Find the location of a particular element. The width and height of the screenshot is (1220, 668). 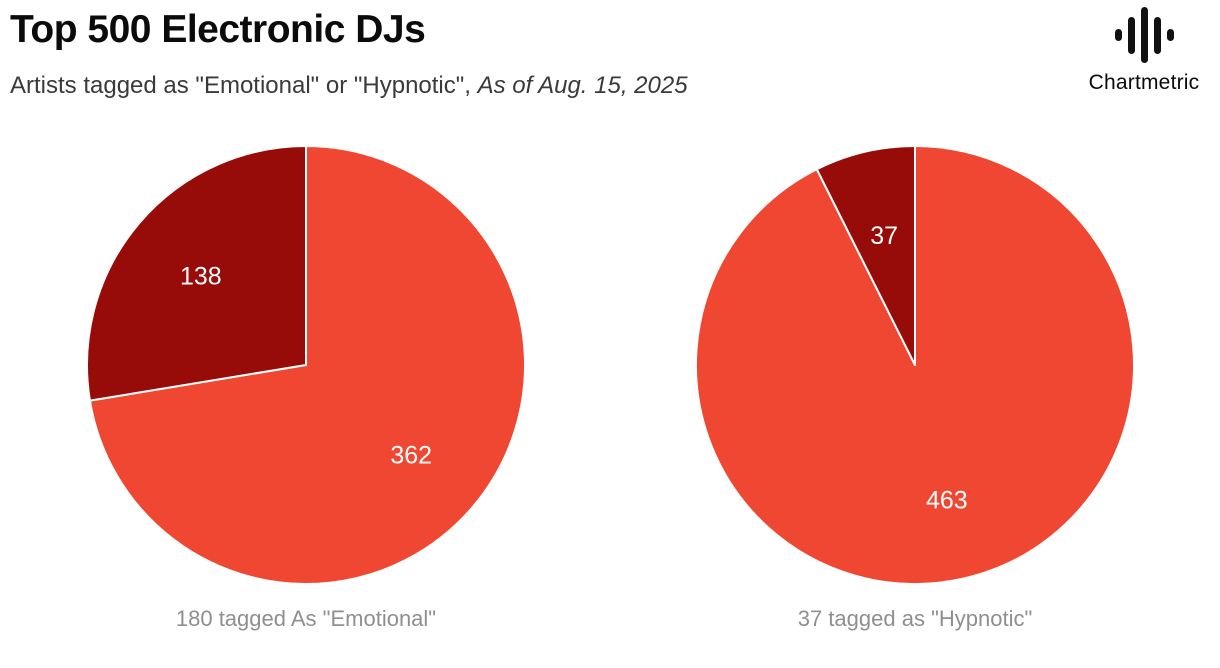

pie-caption-emotional: 180 tagged As "Emotional" is located at coordinates (306, 618).